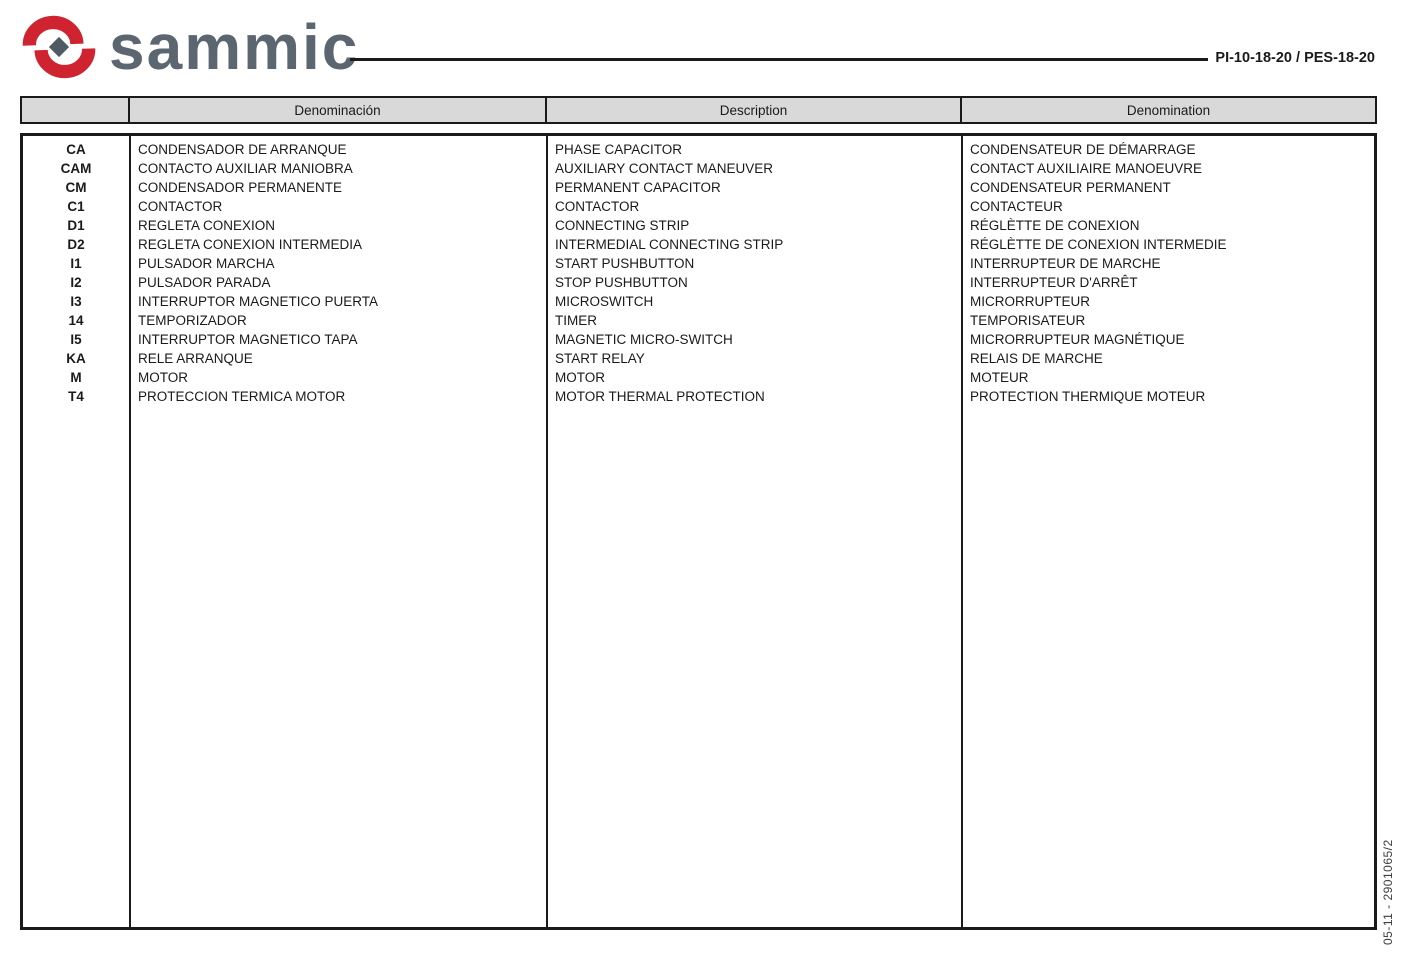 The height and width of the screenshot is (963, 1406). What do you see at coordinates (77, 531) in the screenshot?
I see `code-column: CA CAM CM C1 D1 D2 I1 I2 I3 14 I5 KA M T4` at bounding box center [77, 531].